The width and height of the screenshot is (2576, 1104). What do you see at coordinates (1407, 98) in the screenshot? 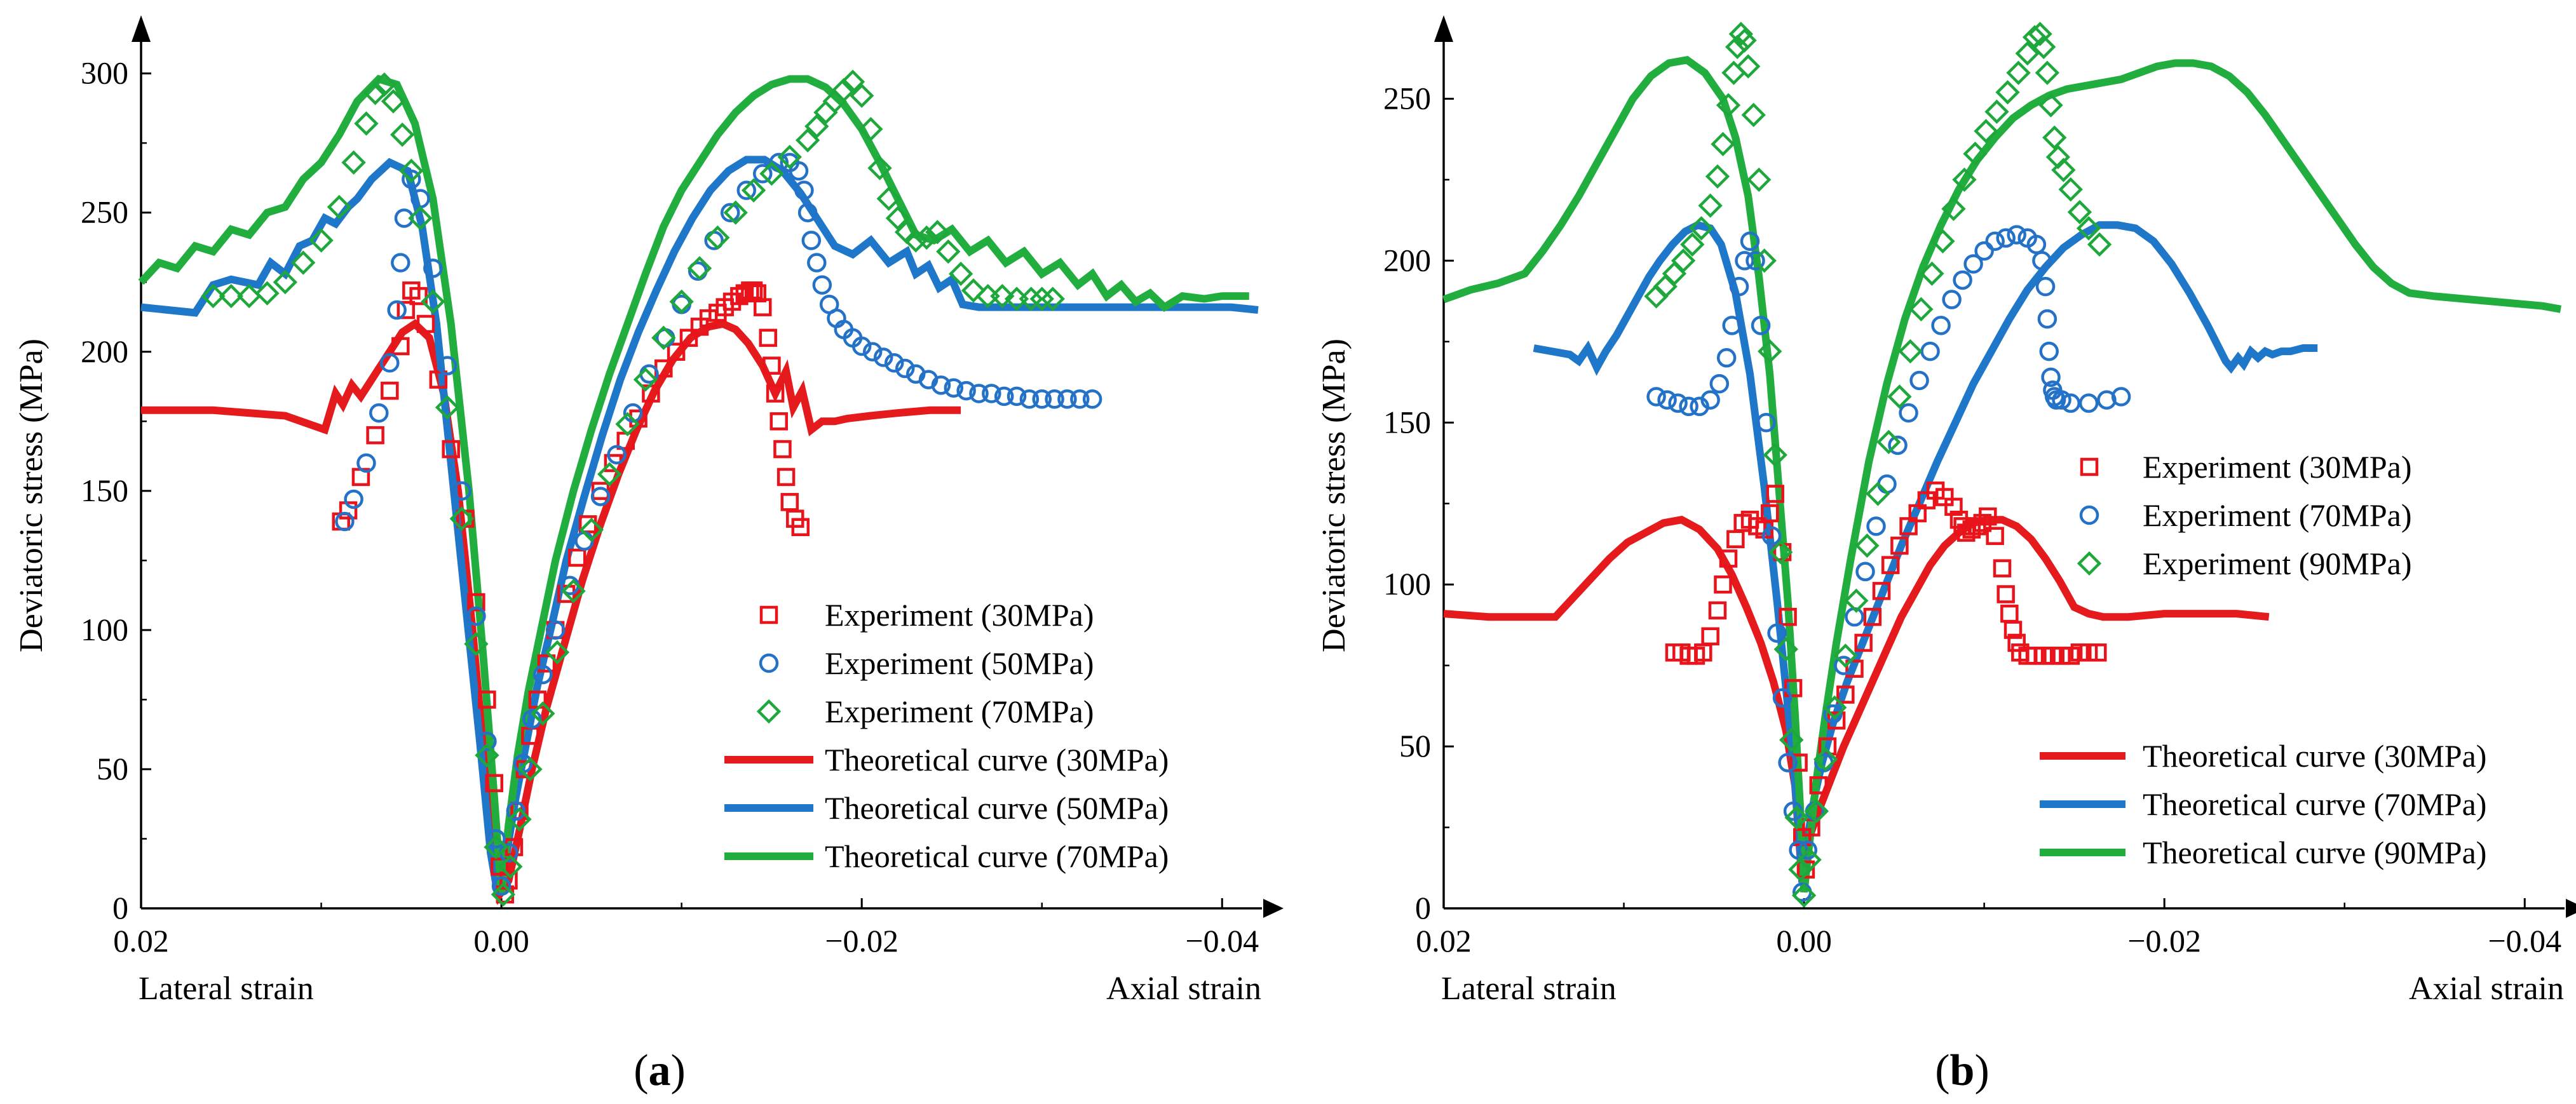
I see `y-tick-label: 250` at bounding box center [1407, 98].